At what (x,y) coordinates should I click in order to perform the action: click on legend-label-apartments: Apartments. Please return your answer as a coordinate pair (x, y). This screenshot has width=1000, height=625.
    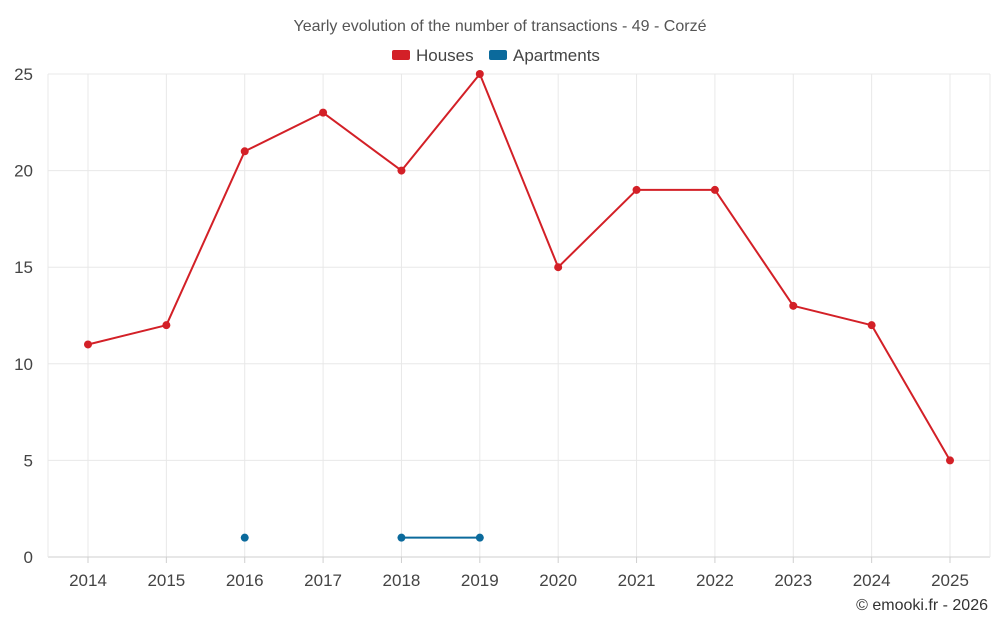
    Looking at the image, I should click on (556, 55).